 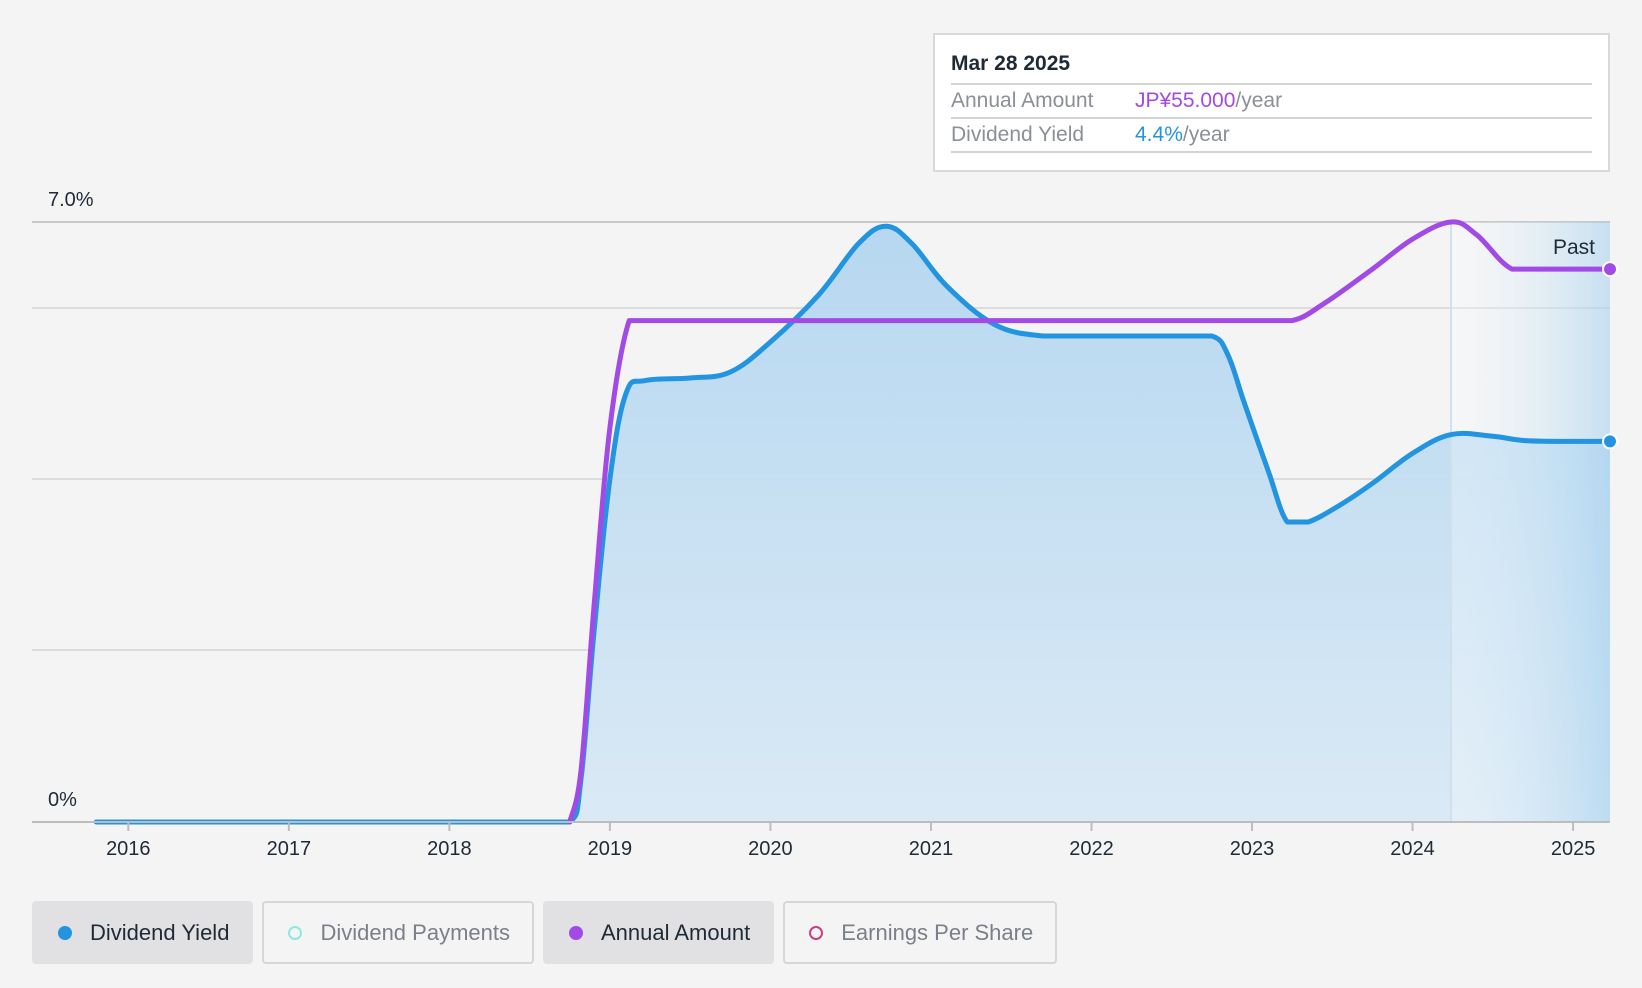 What do you see at coordinates (160, 932) in the screenshot?
I see `legend-label: Dividend Yield` at bounding box center [160, 932].